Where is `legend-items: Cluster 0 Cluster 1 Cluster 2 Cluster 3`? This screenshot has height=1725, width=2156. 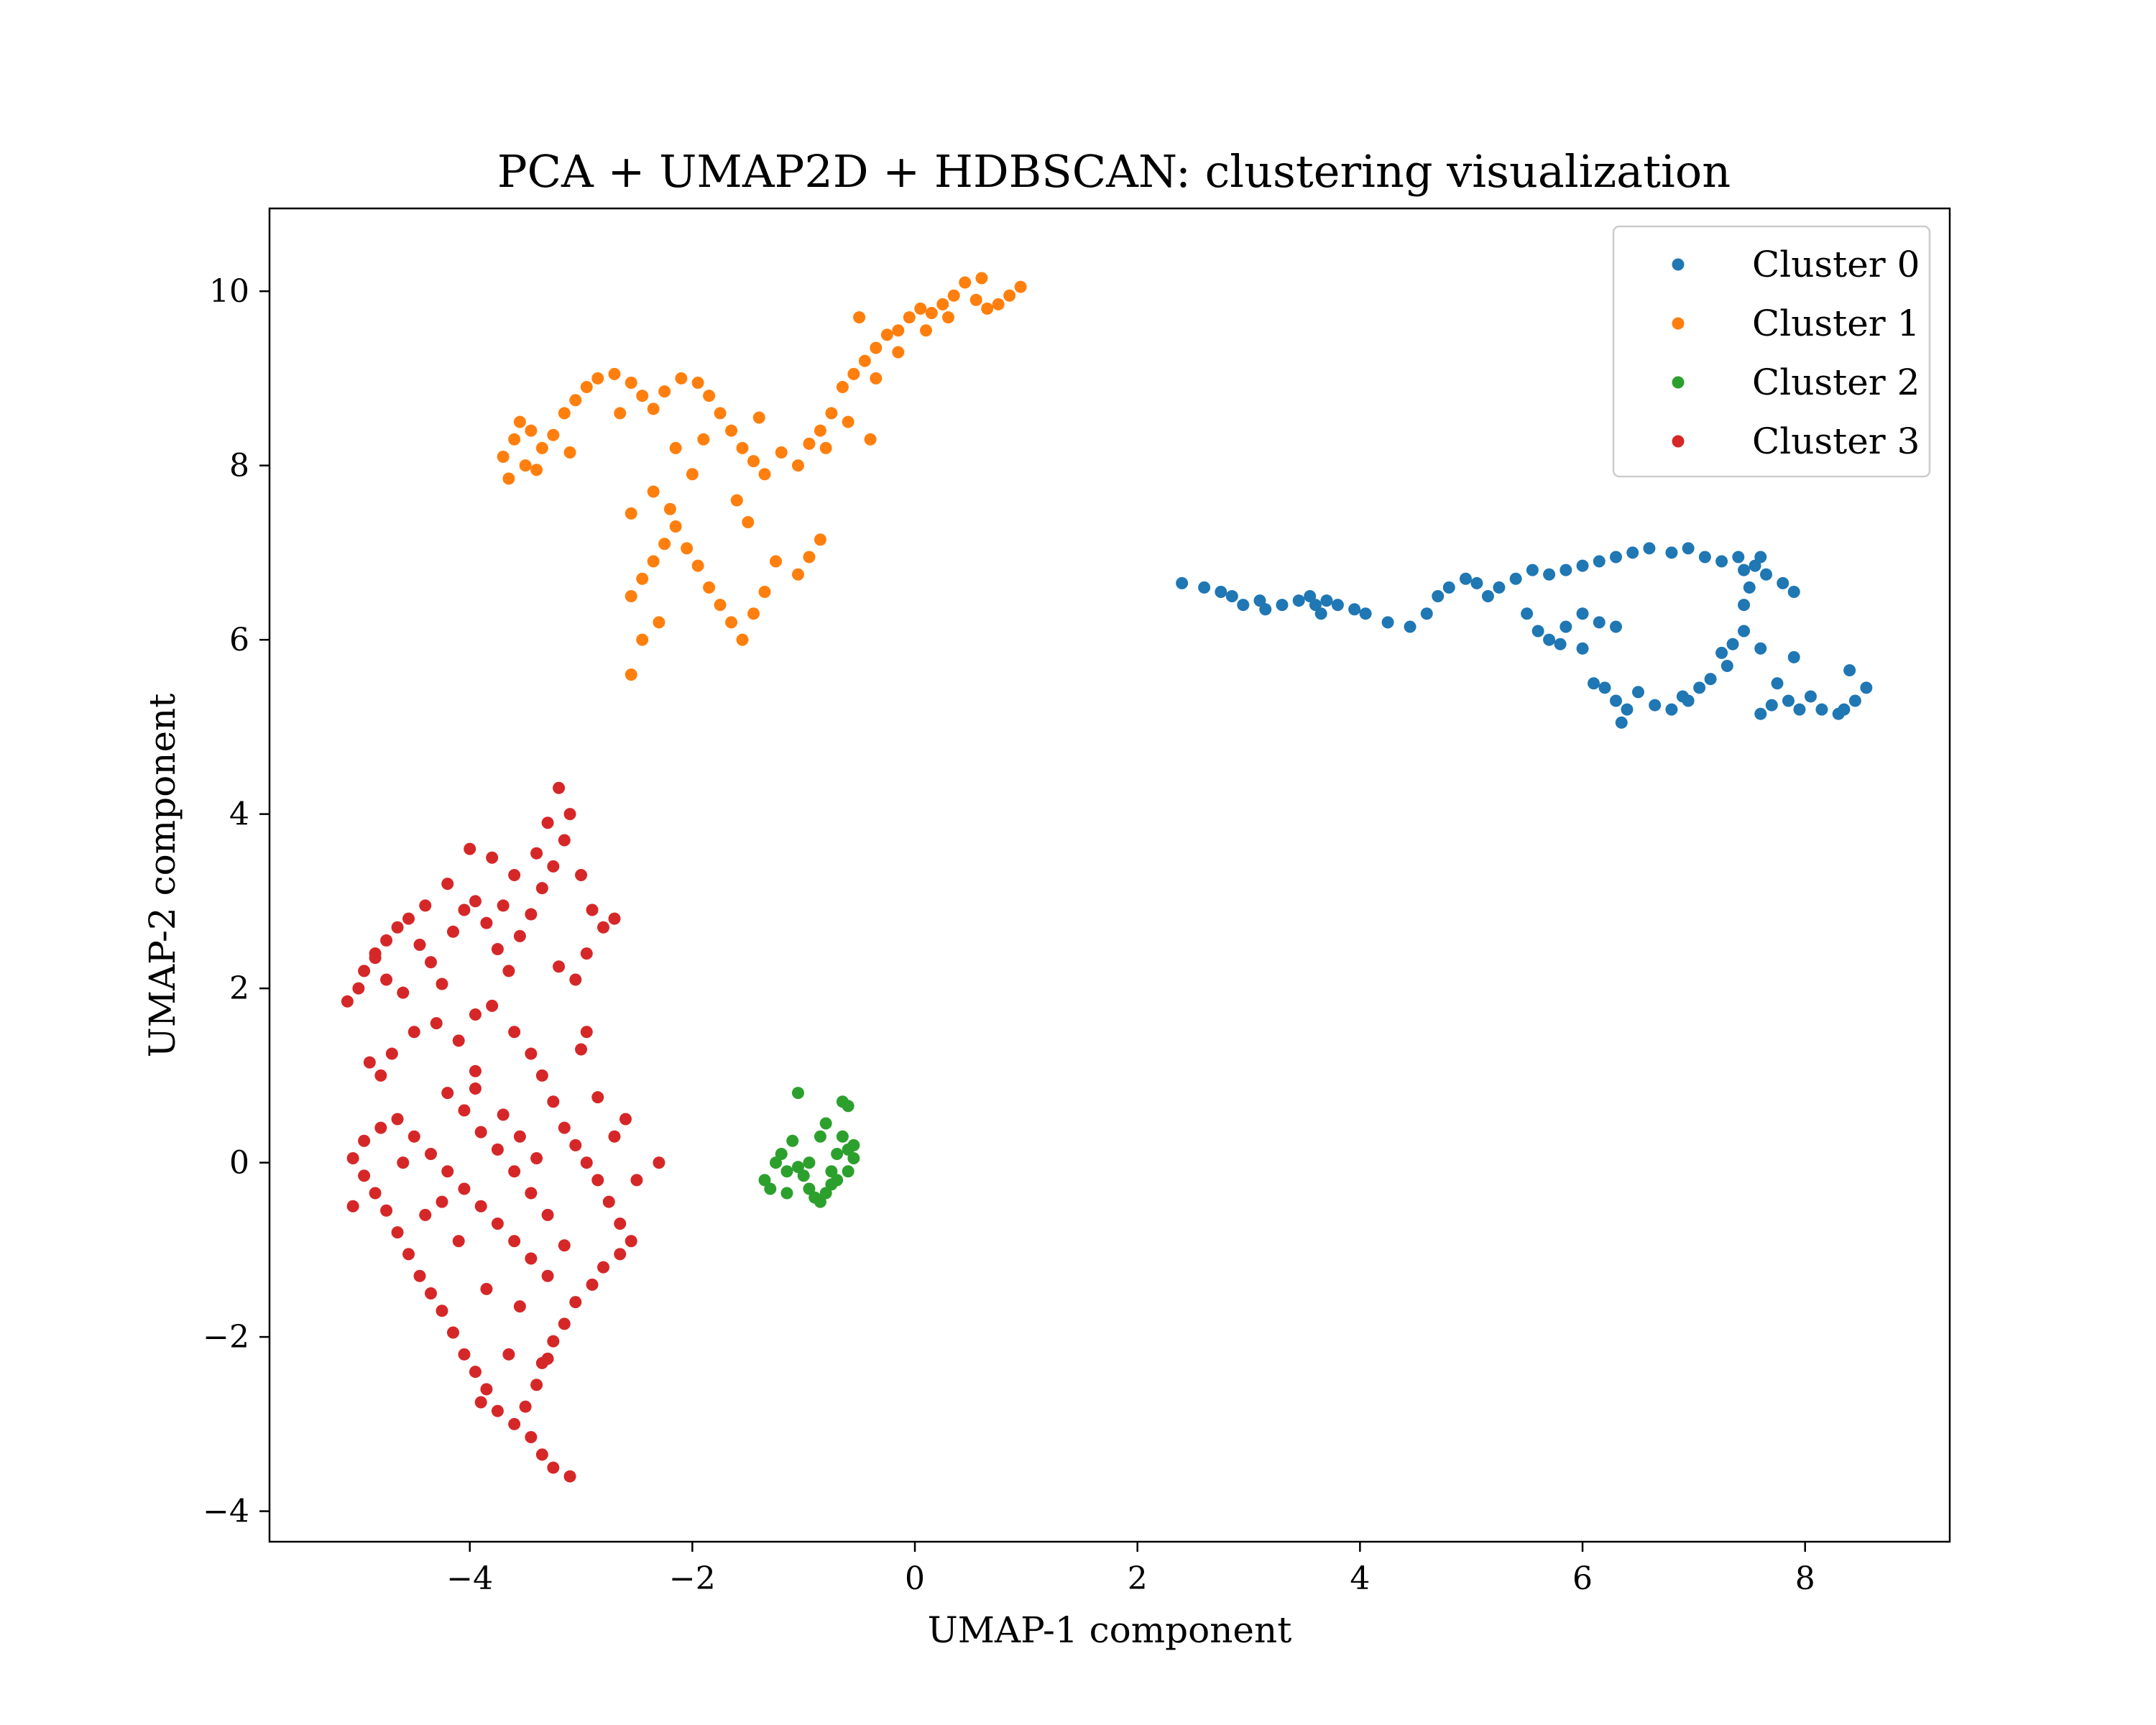
legend-items: Cluster 0 Cluster 1 Cluster 2 Cluster 3 is located at coordinates (1796, 353).